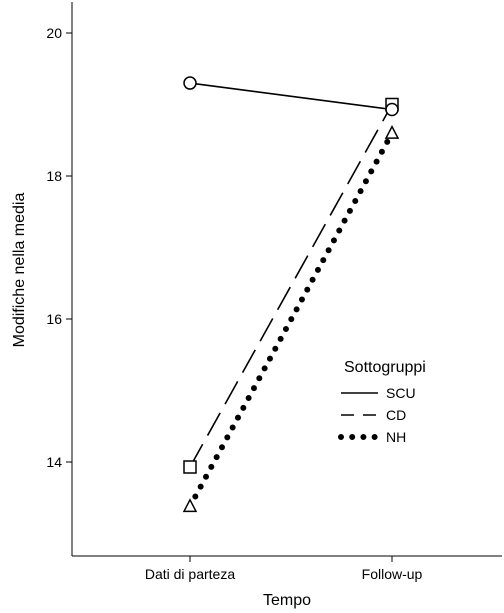  Describe the element at coordinates (284, 569) in the screenshot. I see `x-ticks: Dati di parteza Follow-up` at that location.